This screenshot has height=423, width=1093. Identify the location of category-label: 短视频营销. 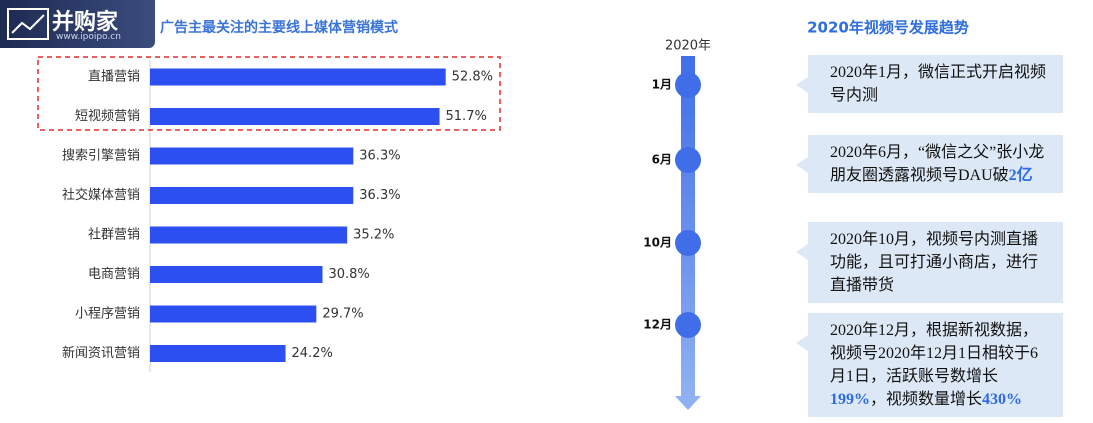
(107, 116).